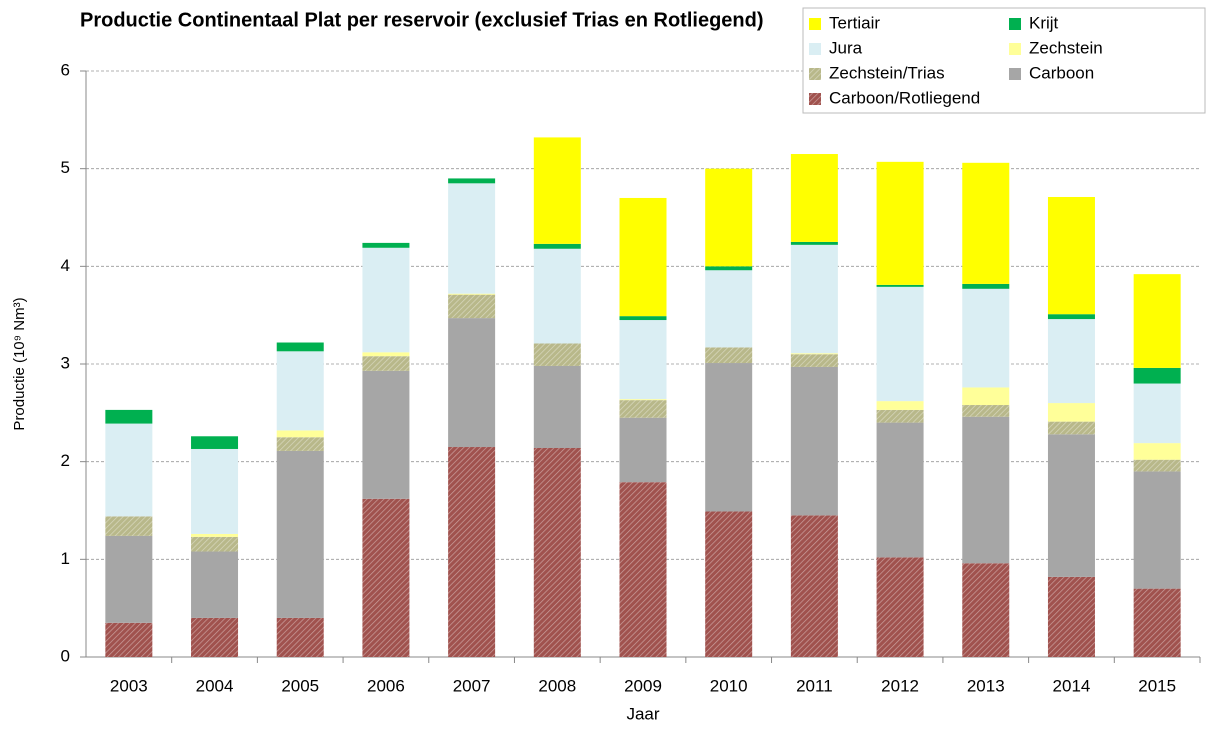 This screenshot has height=731, width=1210. I want to click on y-tick-label: 4, so click(65, 265).